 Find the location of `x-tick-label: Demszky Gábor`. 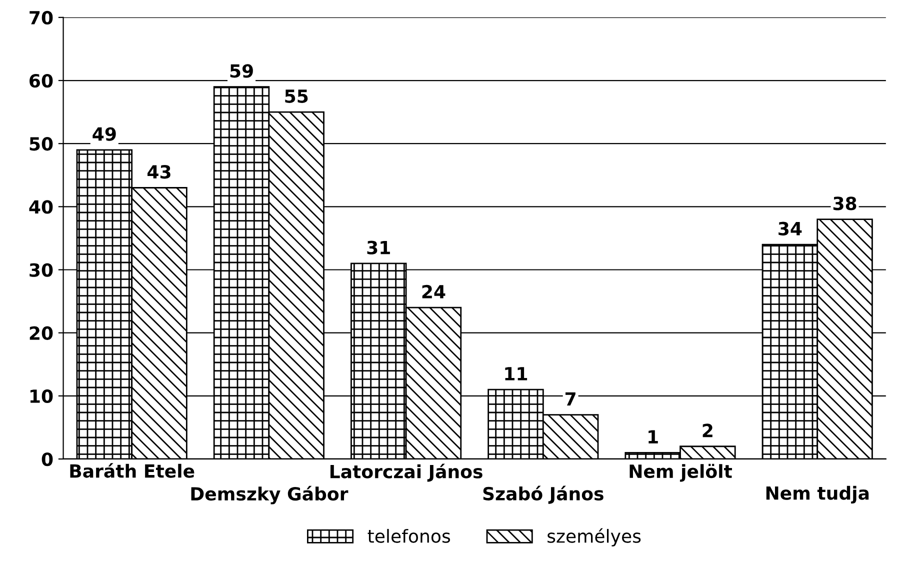

x-tick-label: Demszky Gábor is located at coordinates (269, 495).